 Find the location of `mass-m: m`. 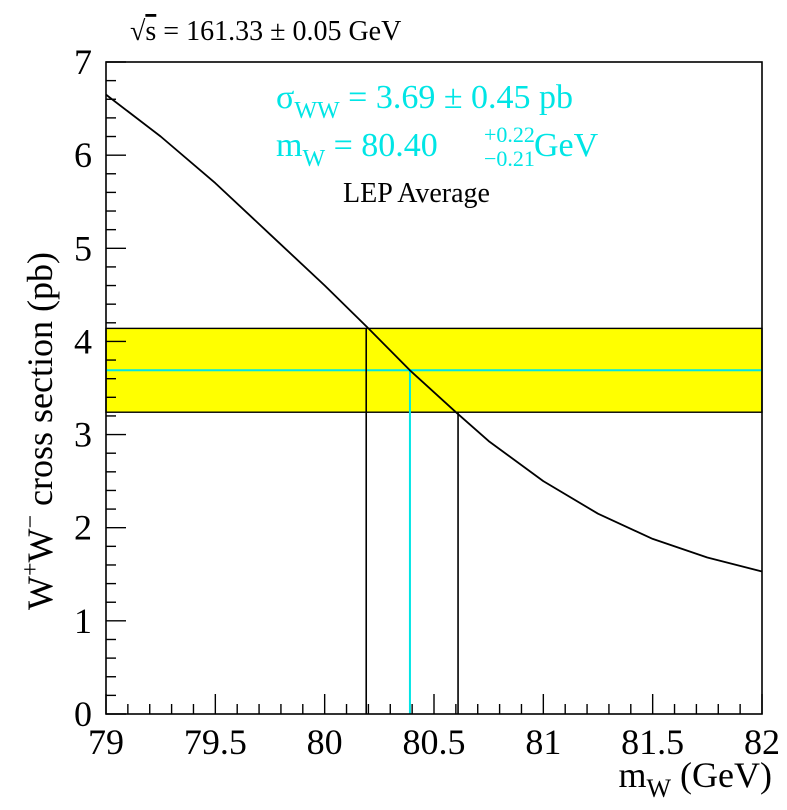

mass-m: m is located at coordinates (289, 145).